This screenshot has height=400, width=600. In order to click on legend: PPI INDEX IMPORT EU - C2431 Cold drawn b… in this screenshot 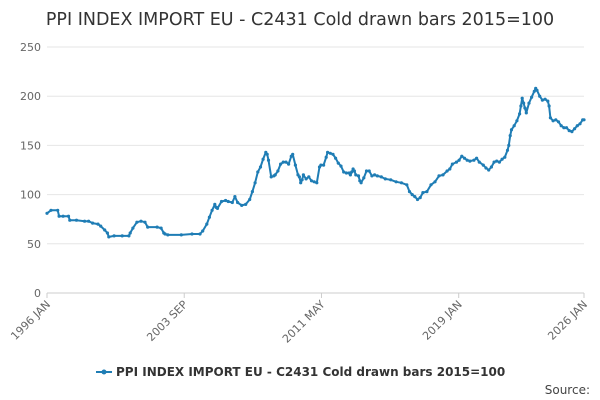, I will do `click(300, 372)`.